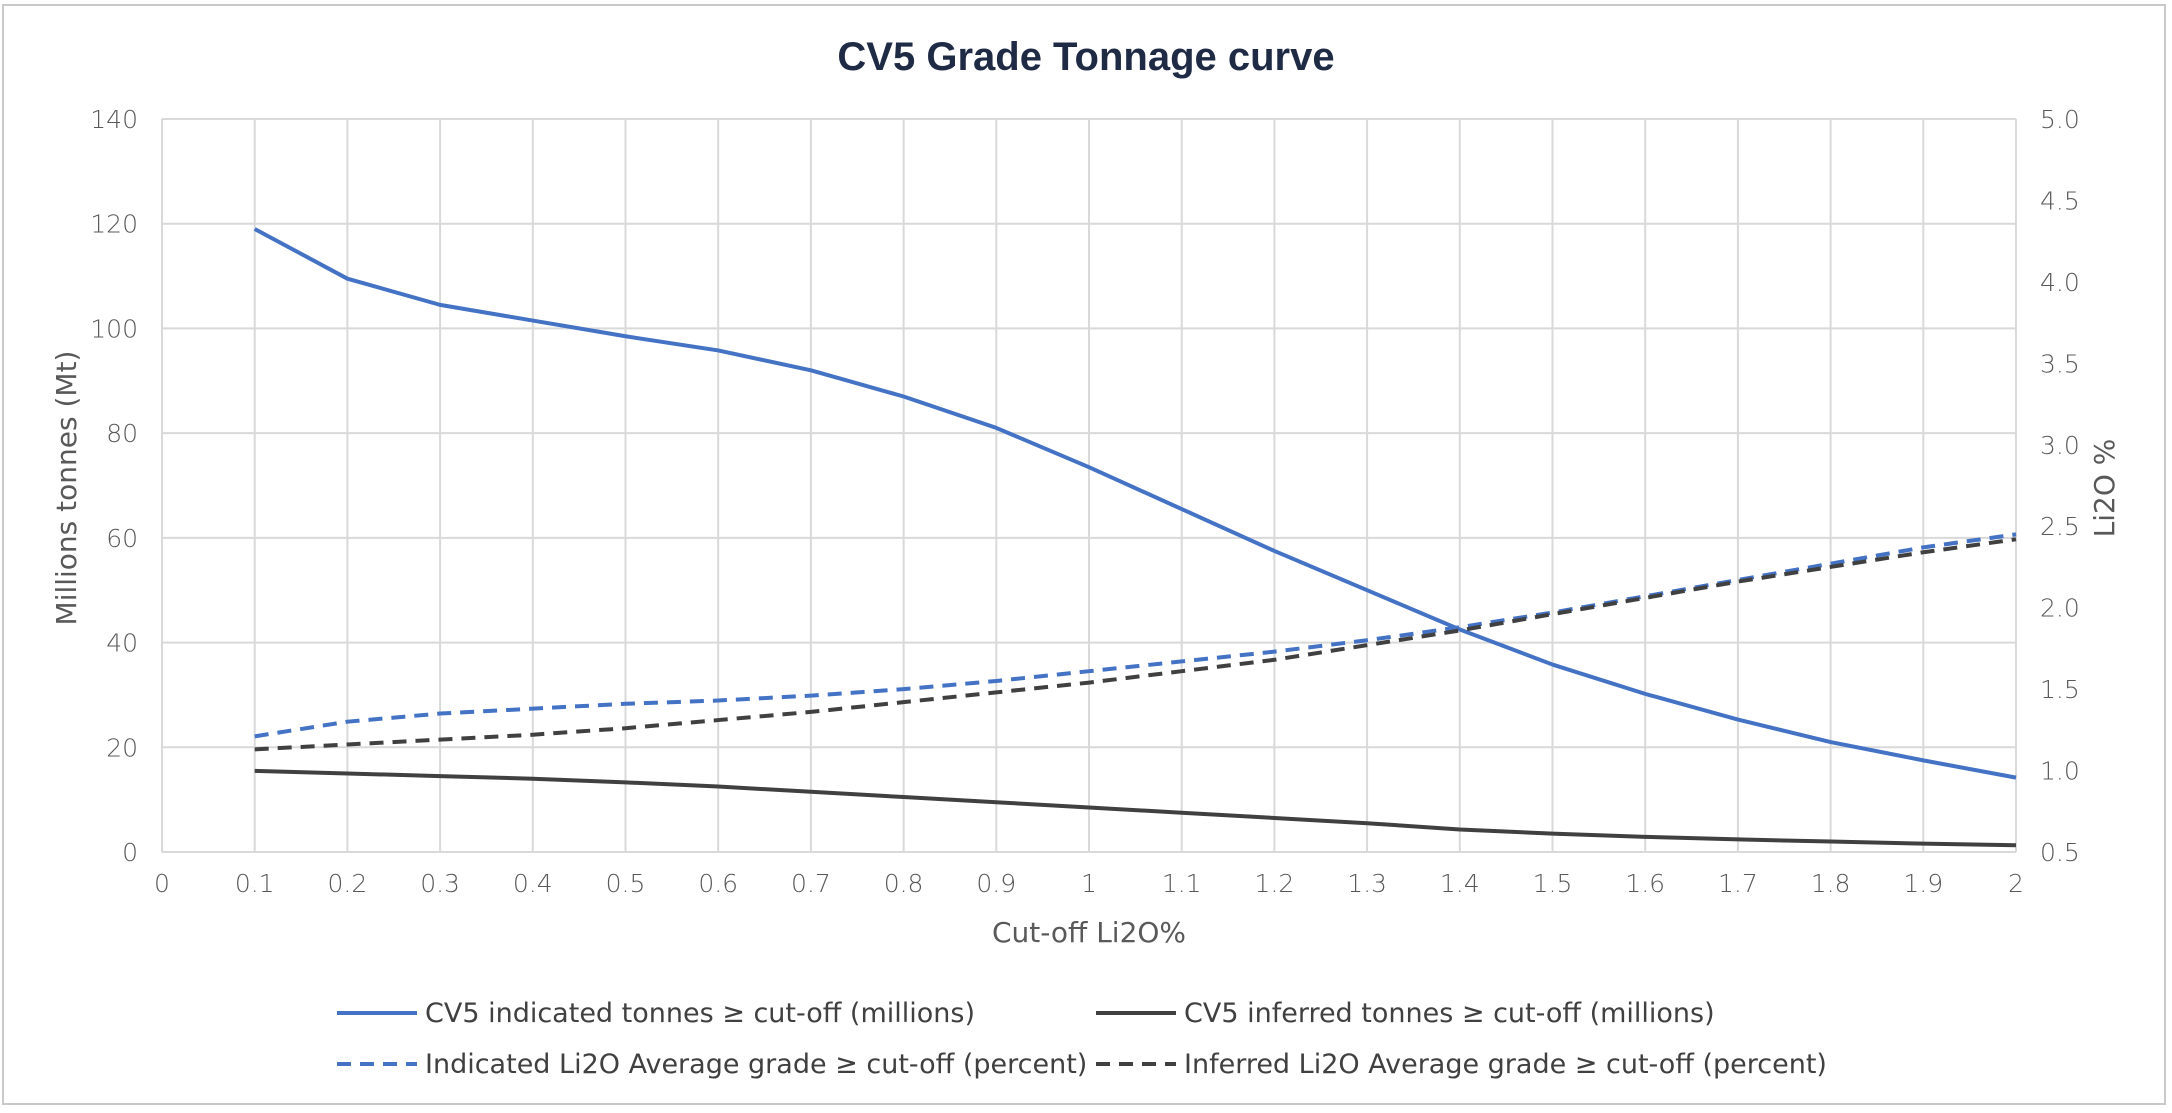 This screenshot has height=1113, width=2172. What do you see at coordinates (1089, 932) in the screenshot?
I see `x-axis-label: Cut-off Li2O%` at bounding box center [1089, 932].